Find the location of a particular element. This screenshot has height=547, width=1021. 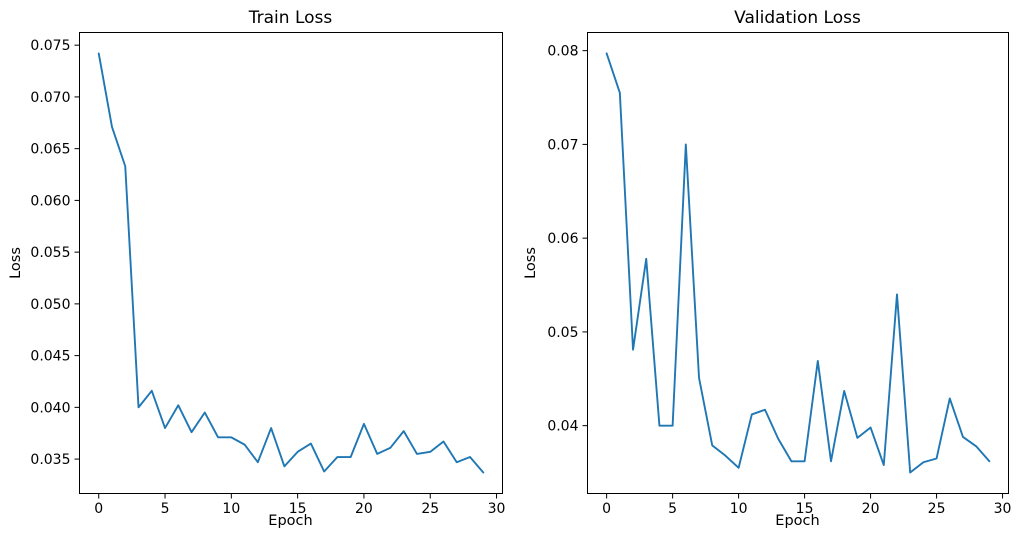

train-loss-title: Train Loss is located at coordinates (290, 18).